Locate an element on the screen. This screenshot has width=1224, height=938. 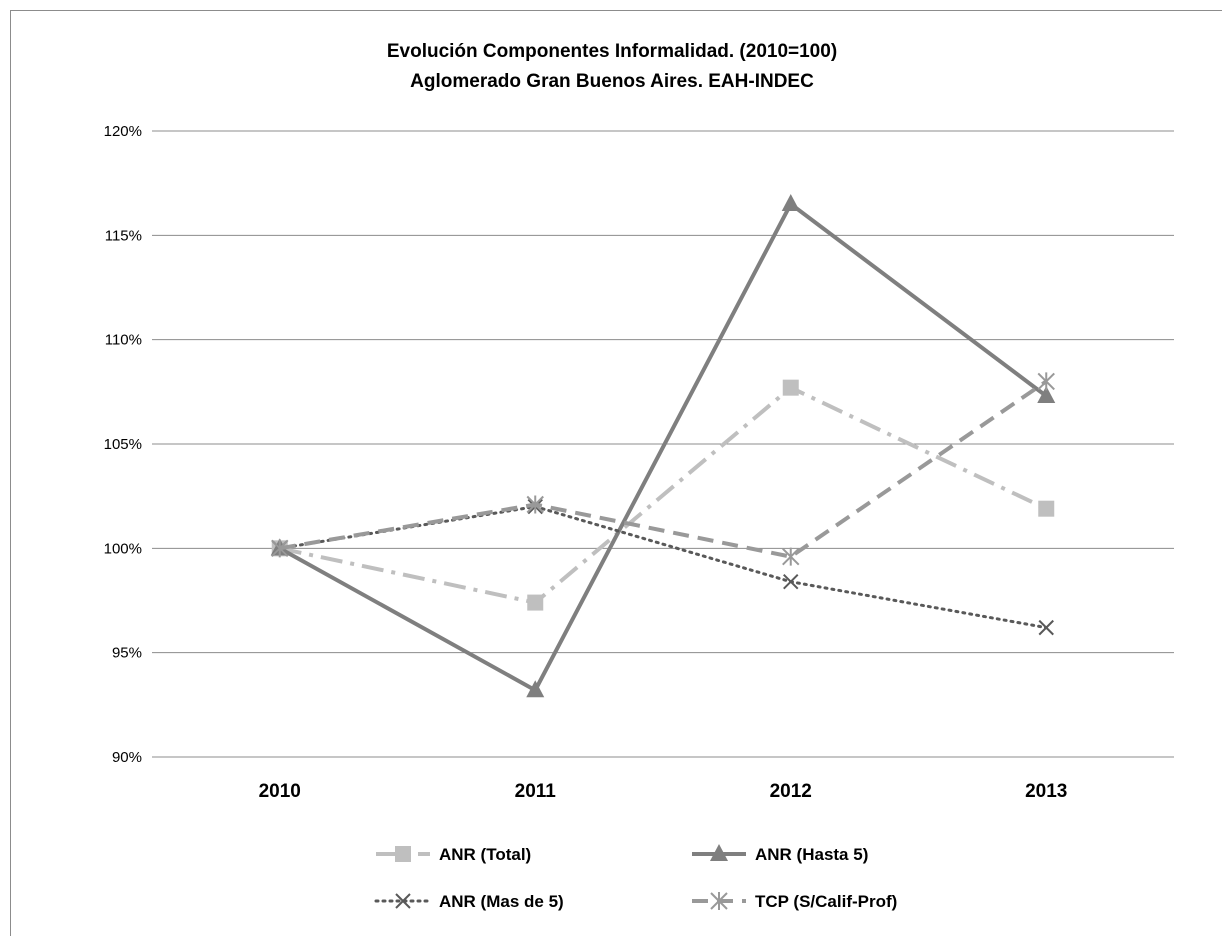
x-tick-label: 2012 is located at coordinates (791, 791).